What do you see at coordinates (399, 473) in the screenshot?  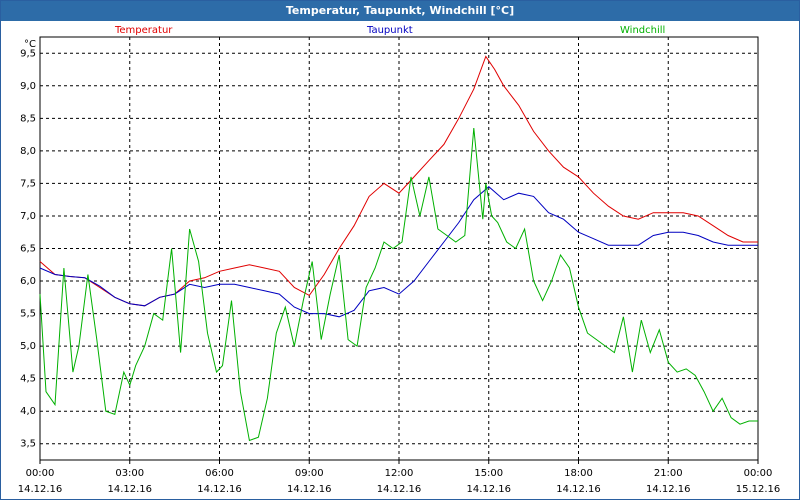 I see `x-tick-time: 12:00` at bounding box center [399, 473].